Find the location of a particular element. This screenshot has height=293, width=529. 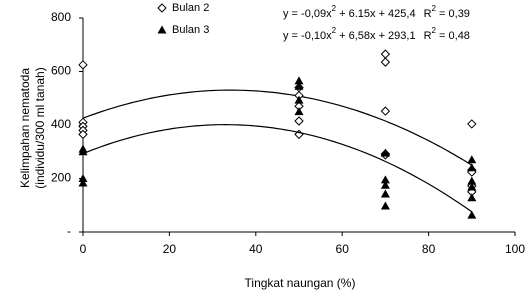

x-tick-label: 40 is located at coordinates (256, 249).